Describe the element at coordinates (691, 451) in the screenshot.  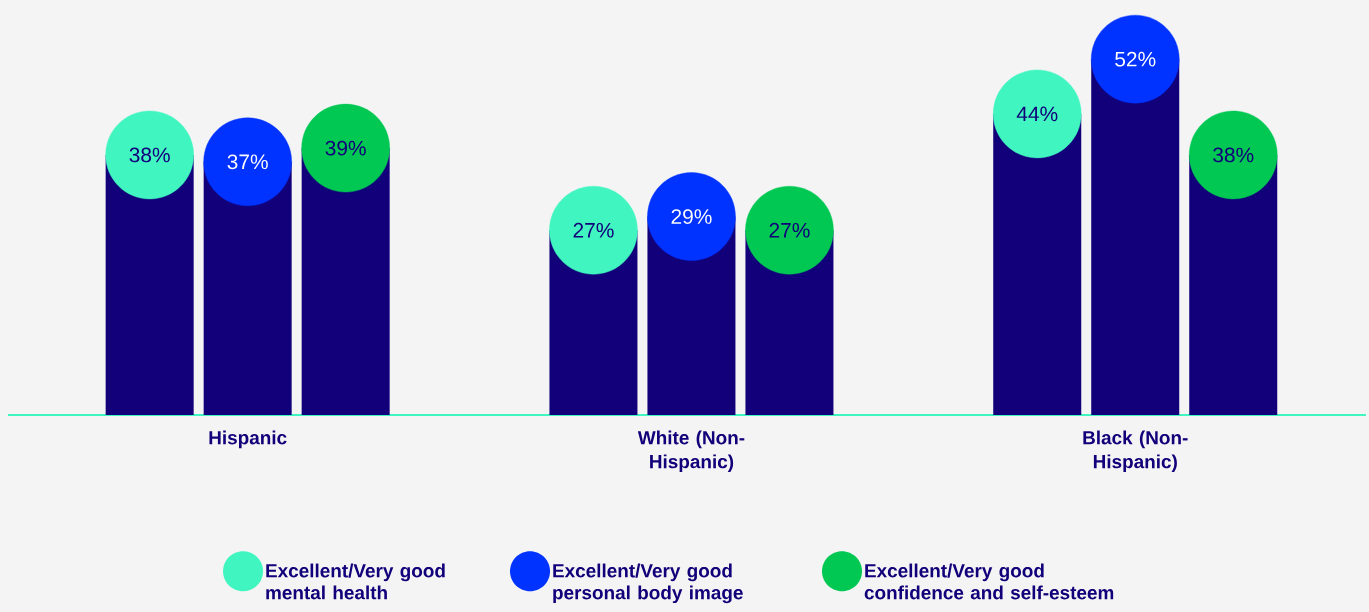
I see `x-tick-label: White (Non-Hispanic)` at that location.